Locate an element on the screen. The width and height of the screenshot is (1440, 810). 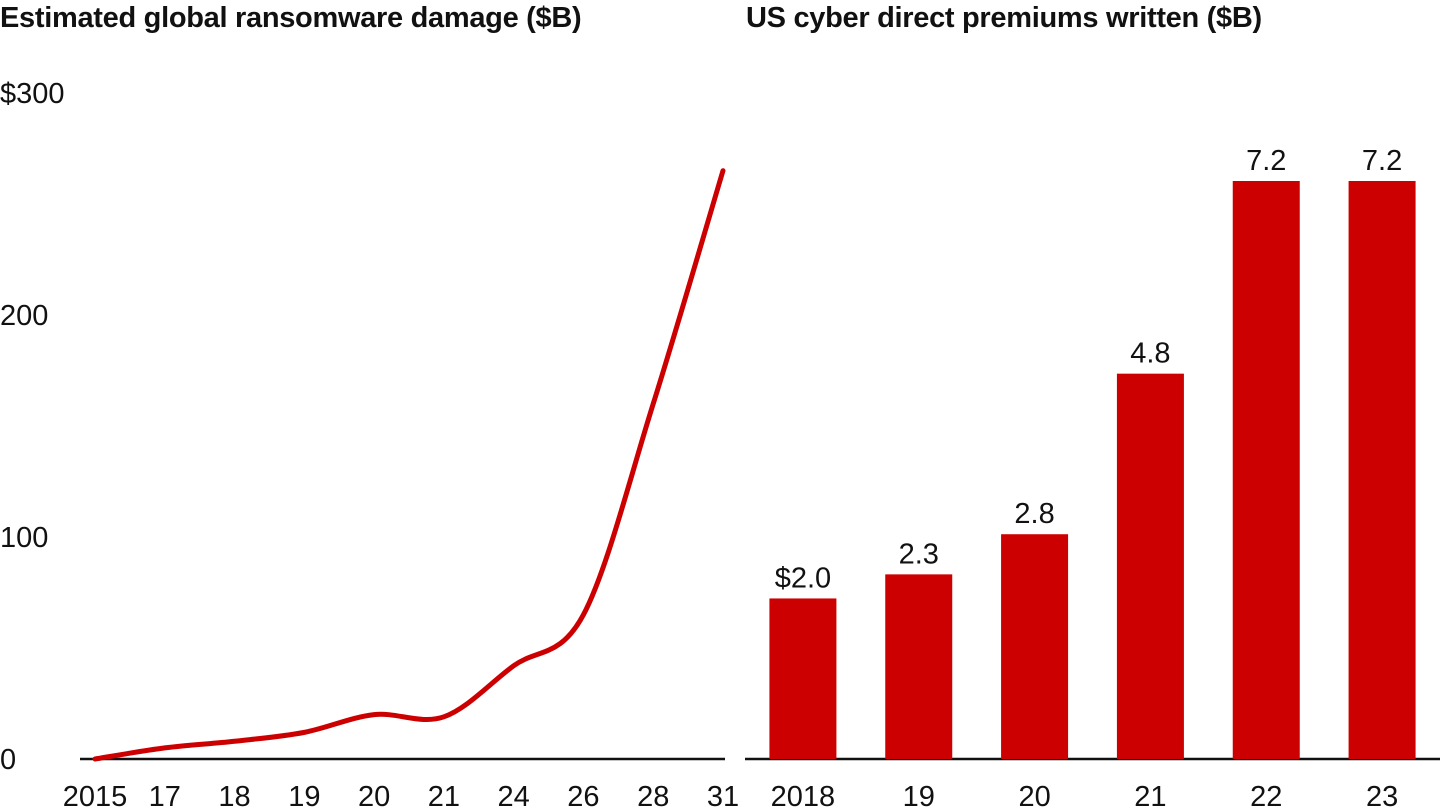
x-tick-label: 23 is located at coordinates (1382, 795).